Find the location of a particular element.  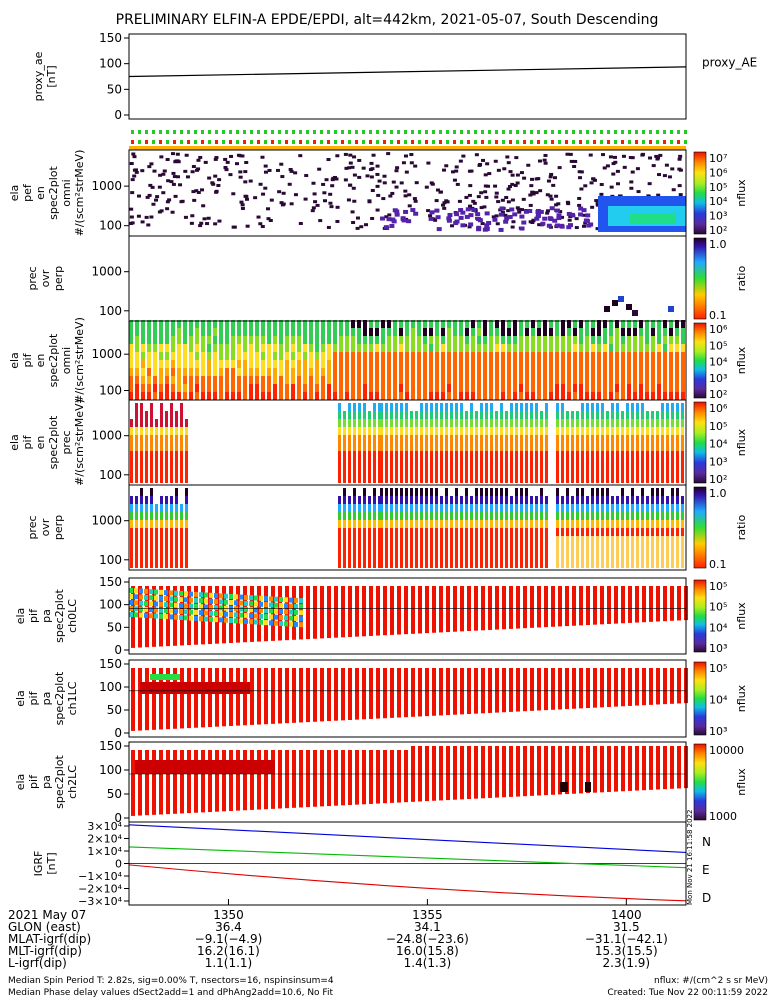

colorbar-tick-label: 10³ is located at coordinates (718, 378).